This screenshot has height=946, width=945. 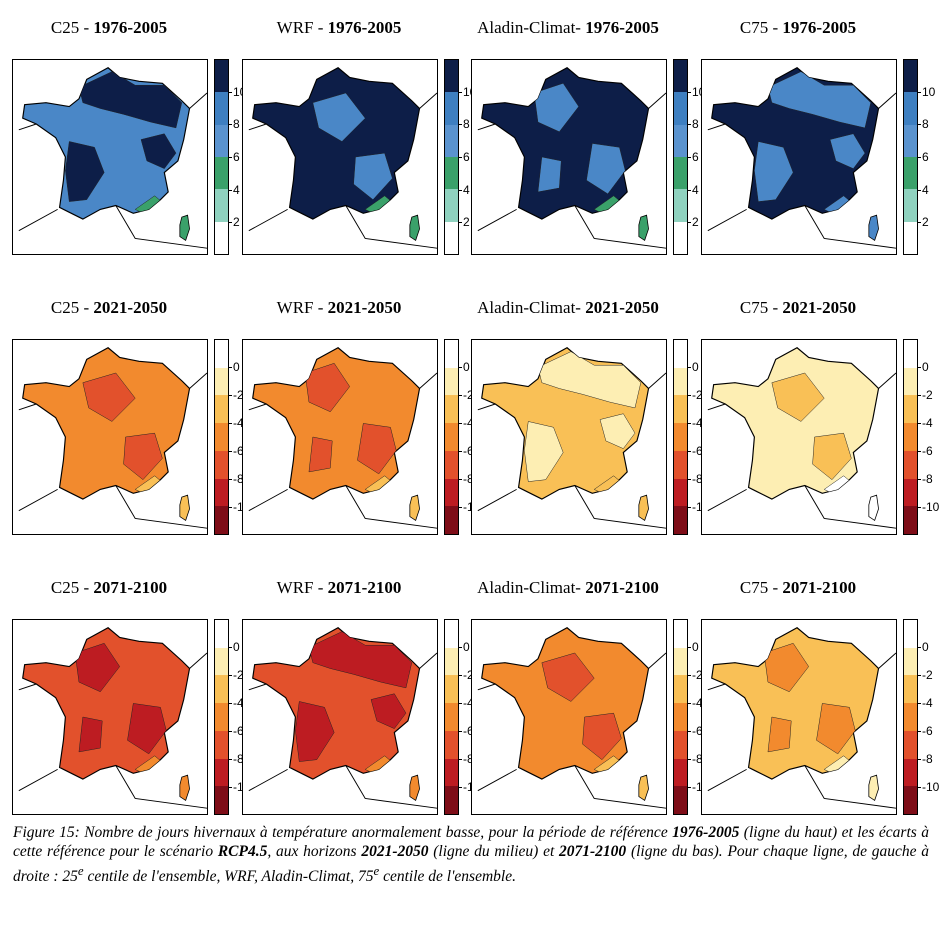 What do you see at coordinates (130, 587) in the screenshot?
I see `panel-title-period: 2071-2100` at bounding box center [130, 587].